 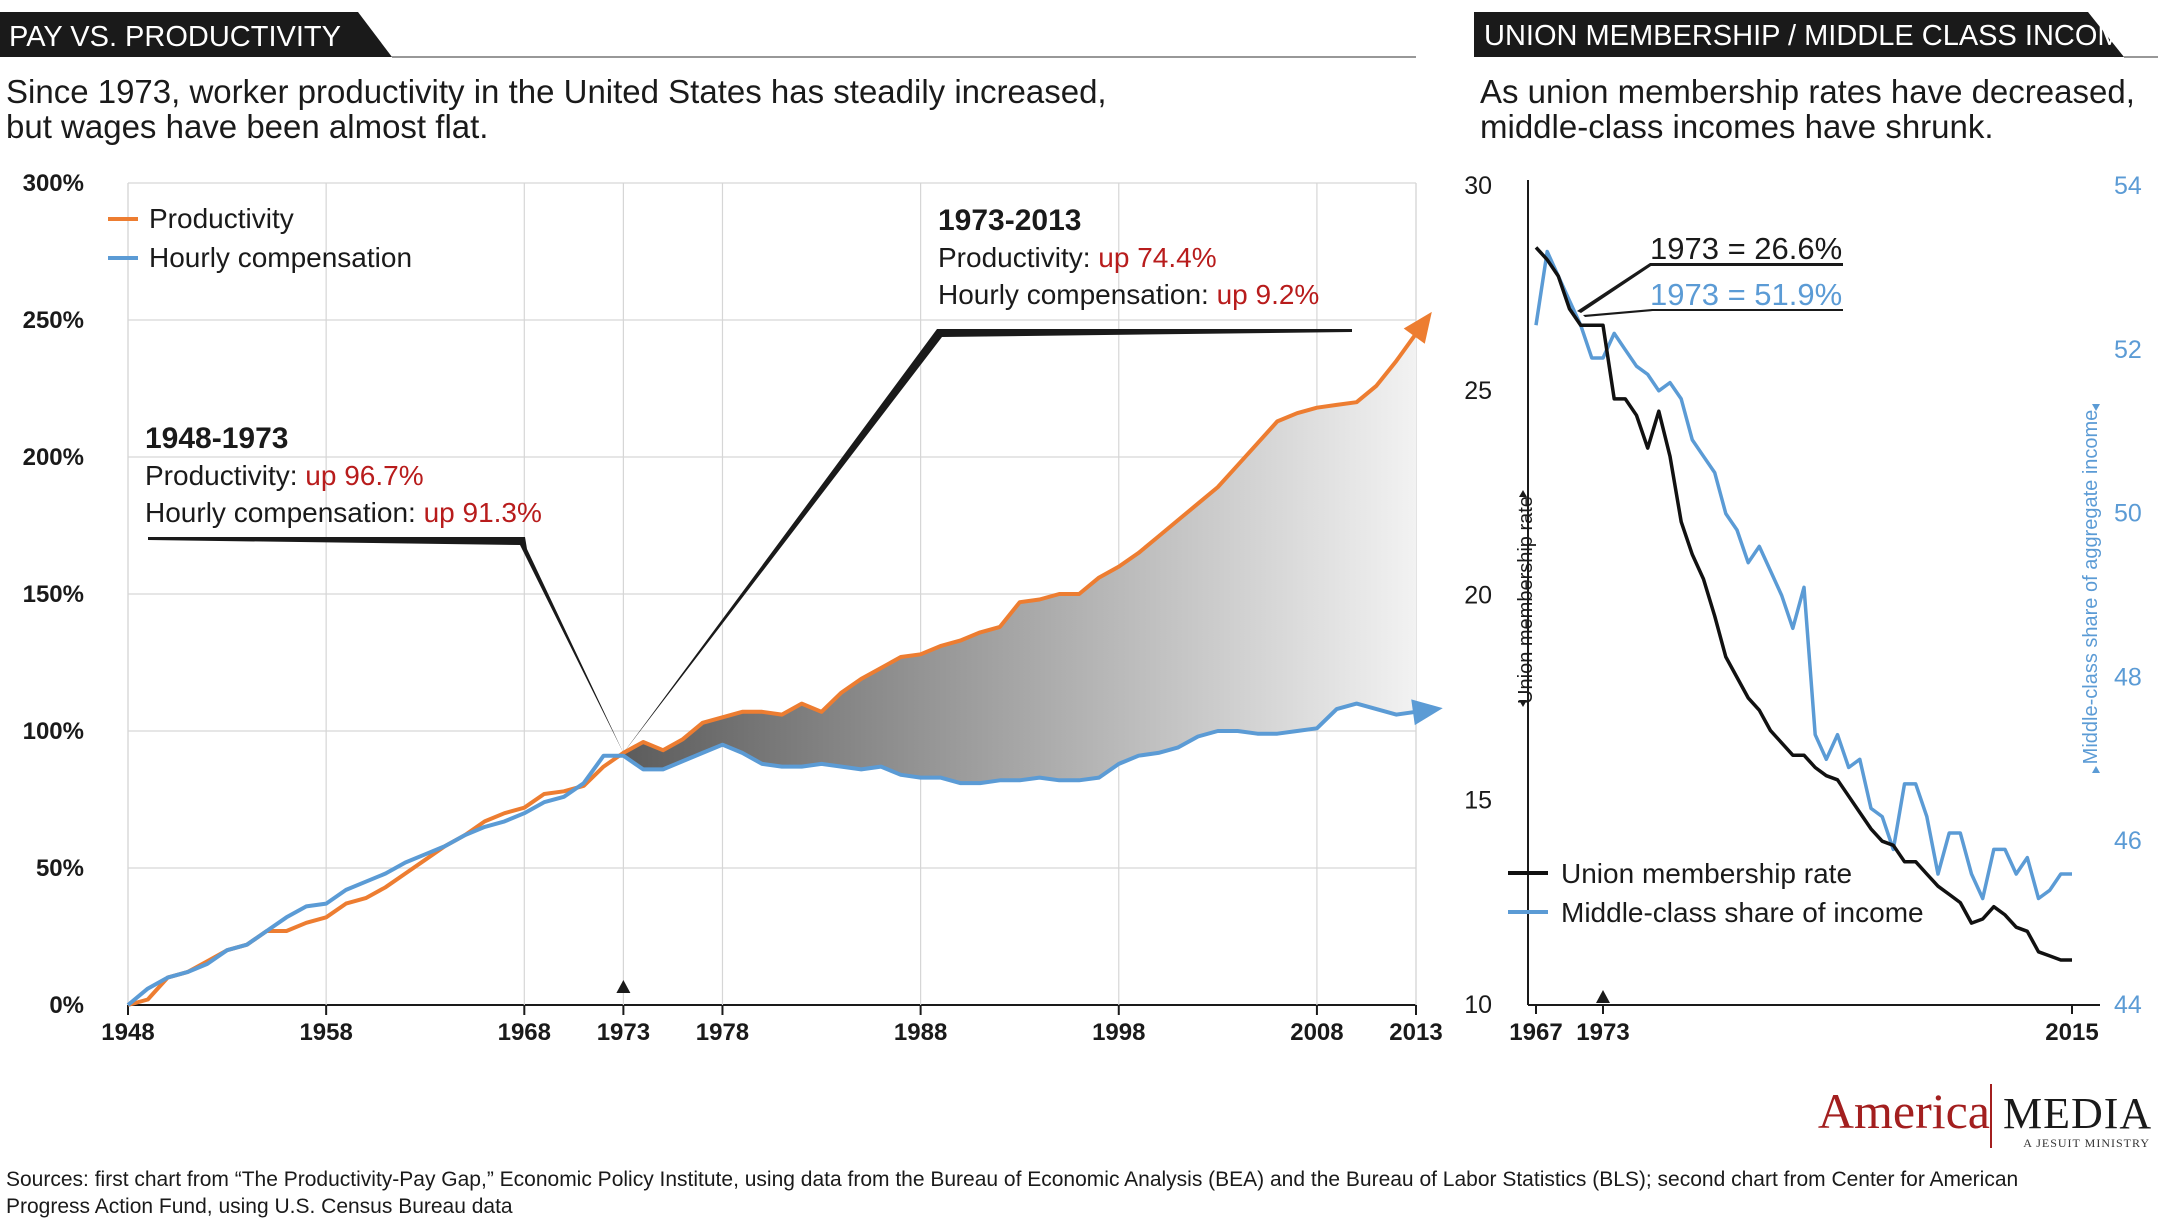 What do you see at coordinates (1523, 493) in the screenshot?
I see `union-axis-up-arrow` at bounding box center [1523, 493].